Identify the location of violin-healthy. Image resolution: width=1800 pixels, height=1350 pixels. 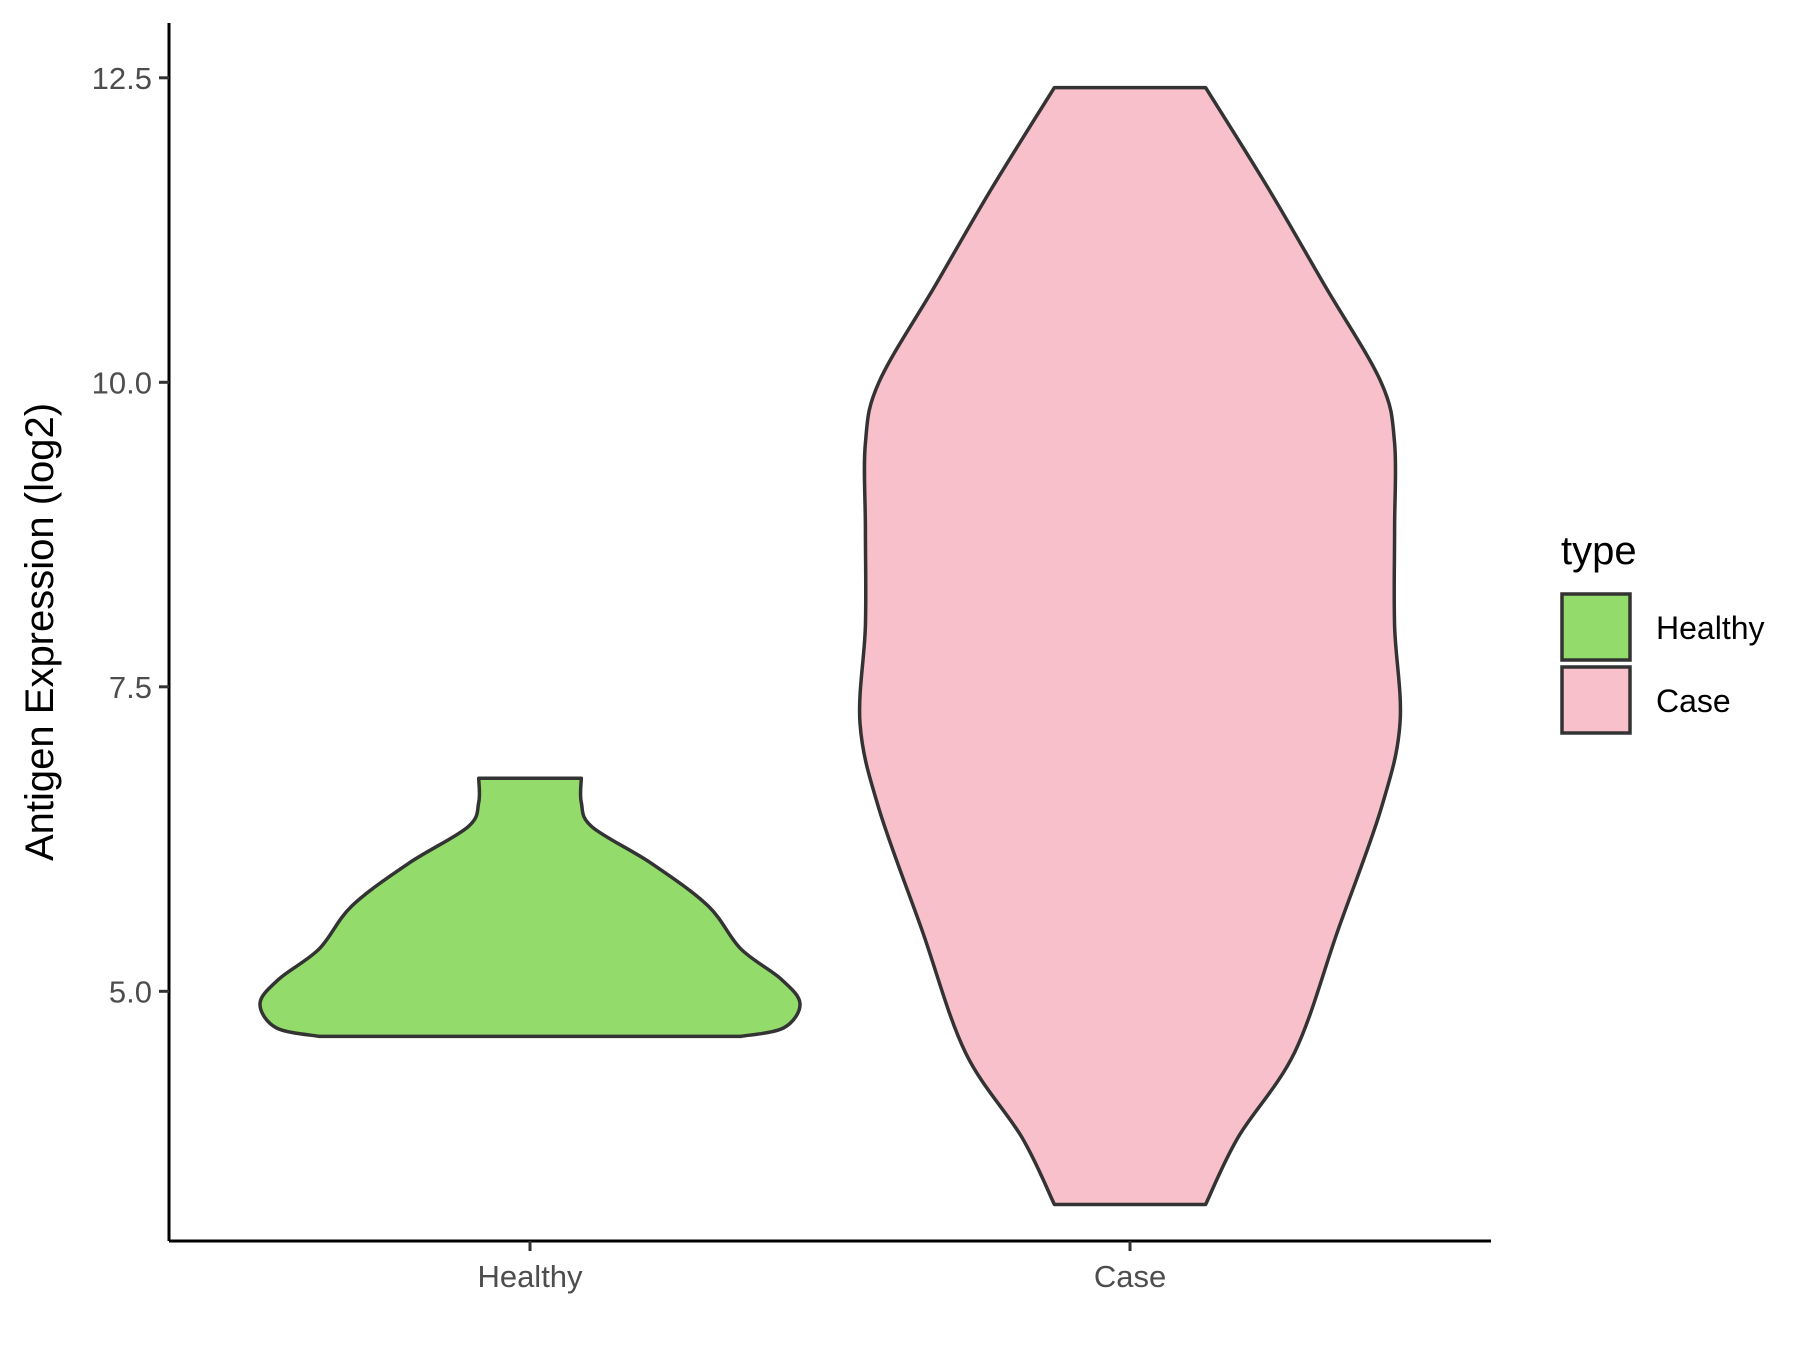
(530, 907).